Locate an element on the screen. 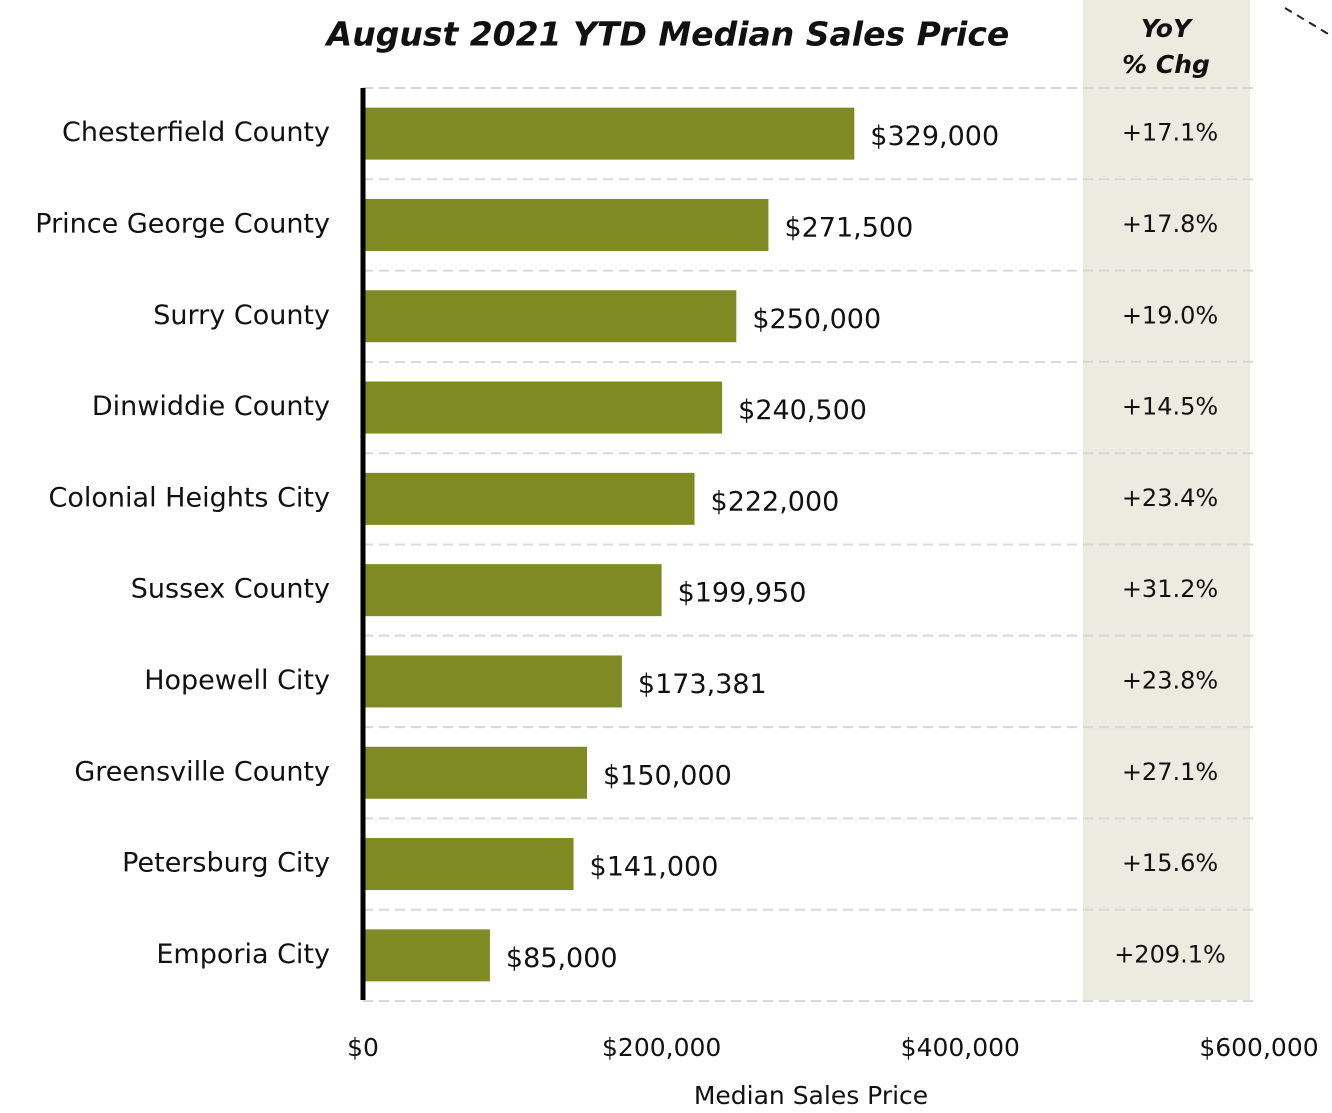  value-label: $150,000 is located at coordinates (667, 775).